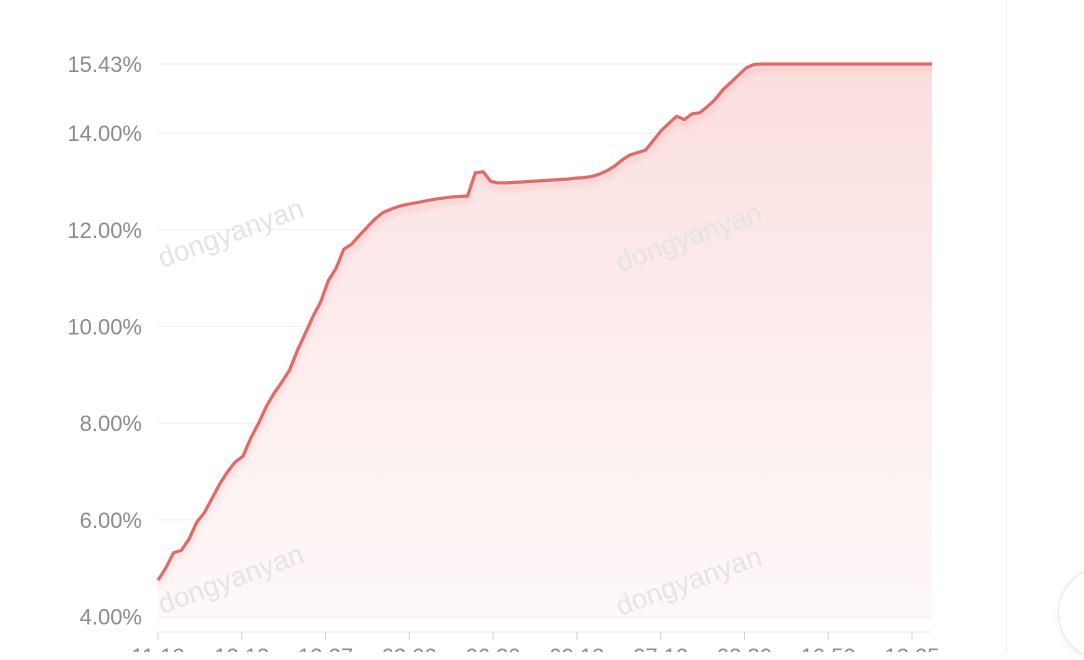  I want to click on x-tick-label: 12:27, so click(325, 648).